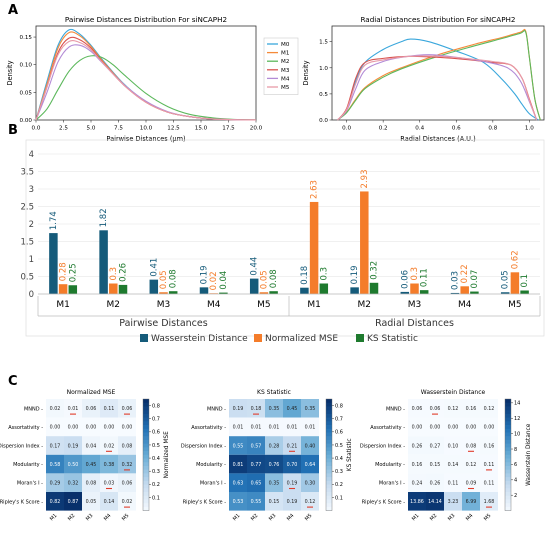 This screenshot has width=550, height=554. I want to click on heatmap-1-cell-value: 0.58, so click(55, 465).